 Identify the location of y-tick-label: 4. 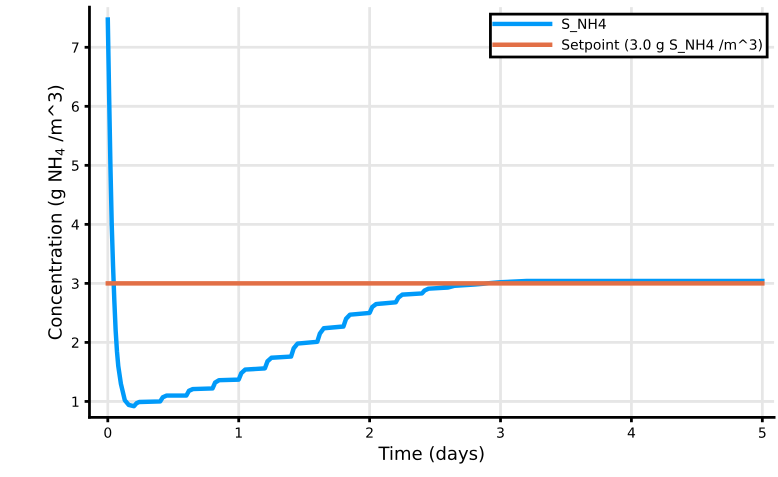
(75, 225).